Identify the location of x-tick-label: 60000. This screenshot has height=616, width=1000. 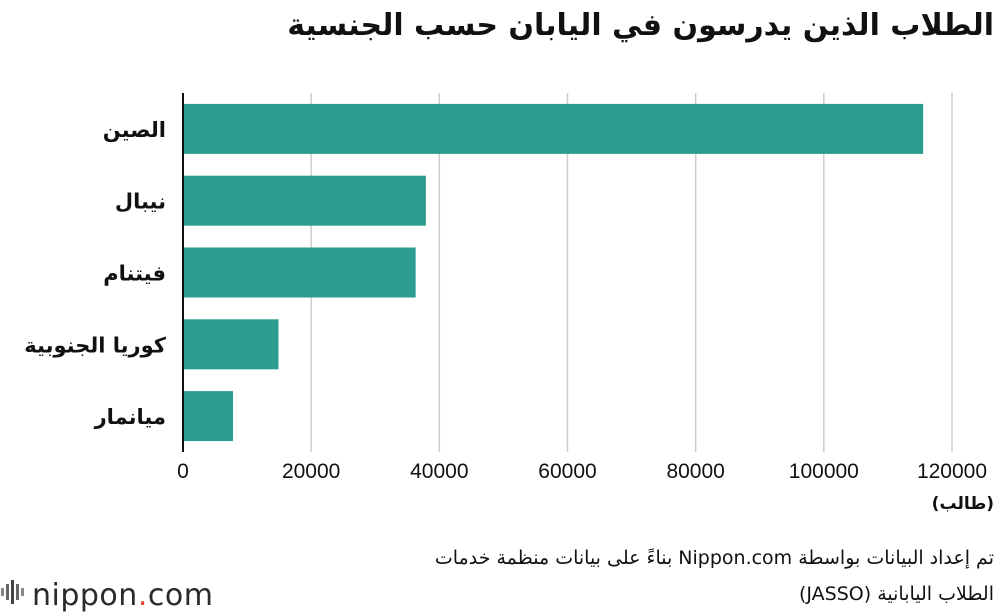
(567, 471).